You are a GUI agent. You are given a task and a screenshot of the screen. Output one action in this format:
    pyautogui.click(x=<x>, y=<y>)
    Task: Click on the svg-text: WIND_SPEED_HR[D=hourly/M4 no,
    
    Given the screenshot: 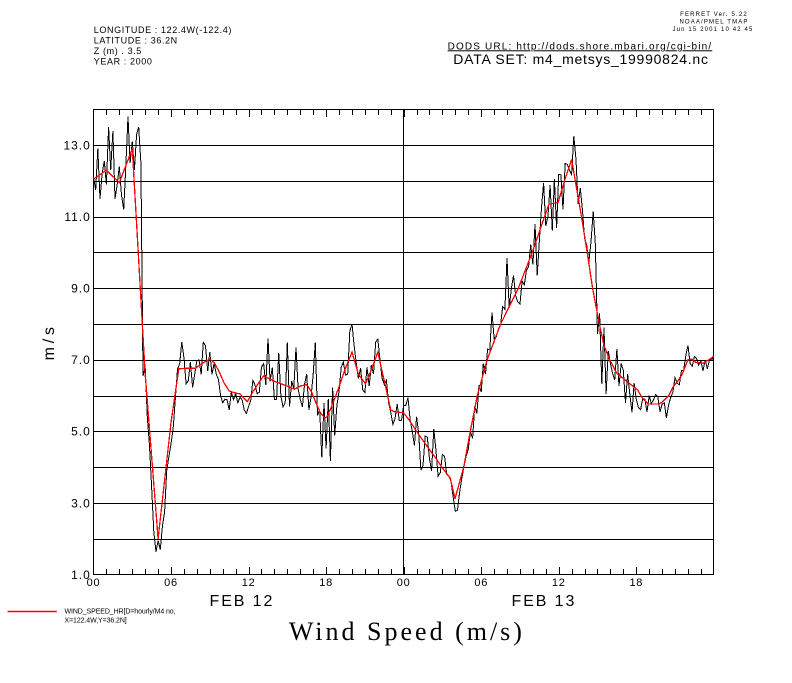 What is the action you would take?
    pyautogui.click(x=120, y=611)
    